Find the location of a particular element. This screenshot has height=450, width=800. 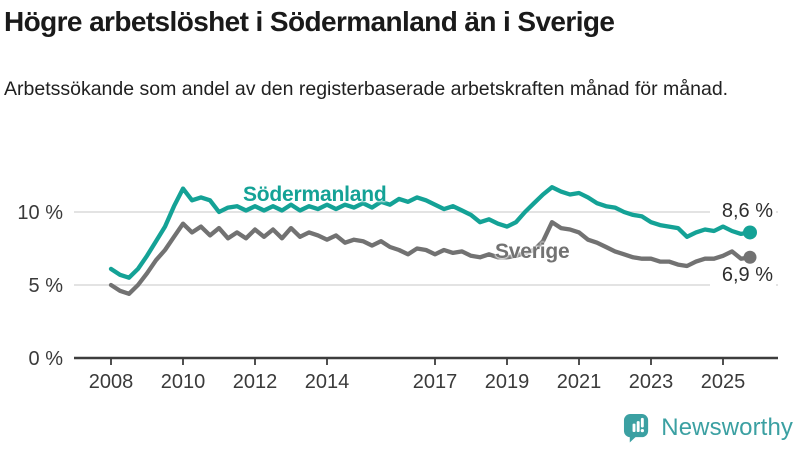

newsworthy-logo: Newsworthy is located at coordinates (708, 428).